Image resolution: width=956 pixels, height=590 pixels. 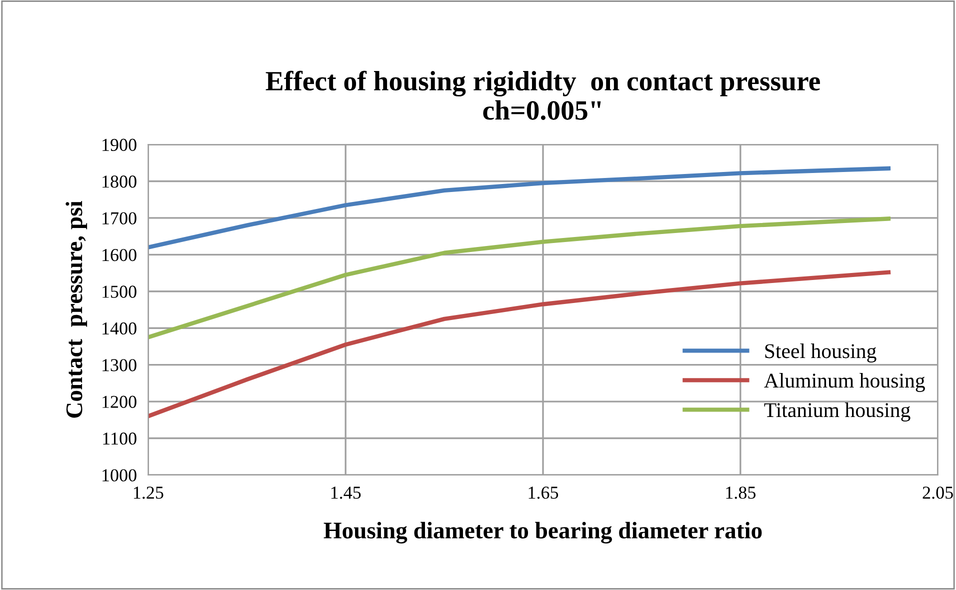 What do you see at coordinates (119, 144) in the screenshot?
I see `y-tick-label: 1900` at bounding box center [119, 144].